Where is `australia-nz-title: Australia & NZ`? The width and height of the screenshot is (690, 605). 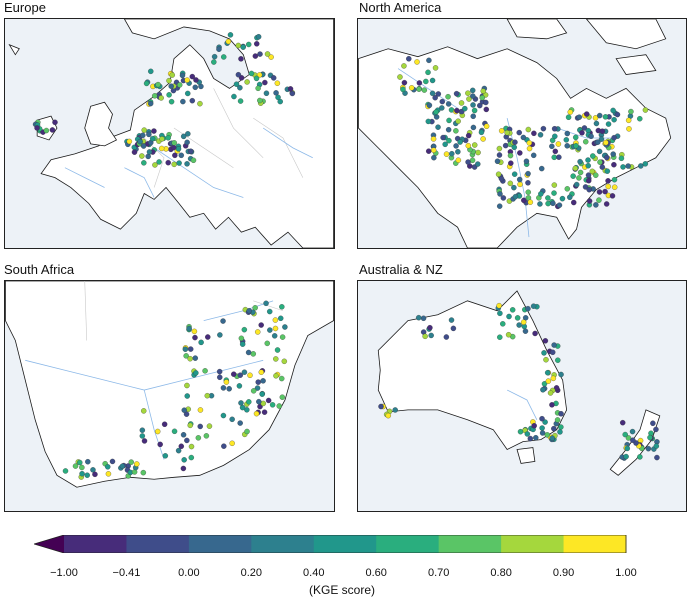 australia-nz-title: Australia & NZ is located at coordinates (401, 269).